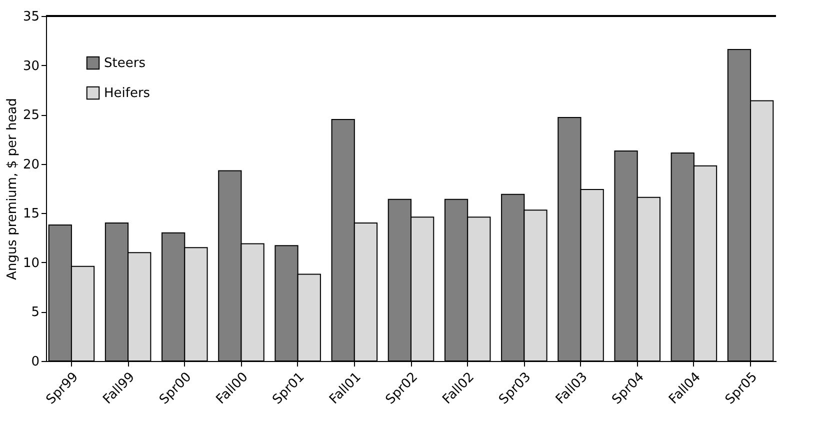  Describe the element at coordinates (31, 214) in the screenshot. I see `y-tick-label: 15` at that location.